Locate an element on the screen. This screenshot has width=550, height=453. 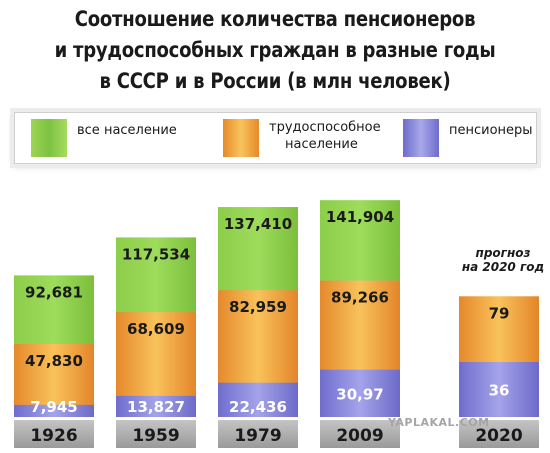
year-strip-2009 is located at coordinates (360, 434).